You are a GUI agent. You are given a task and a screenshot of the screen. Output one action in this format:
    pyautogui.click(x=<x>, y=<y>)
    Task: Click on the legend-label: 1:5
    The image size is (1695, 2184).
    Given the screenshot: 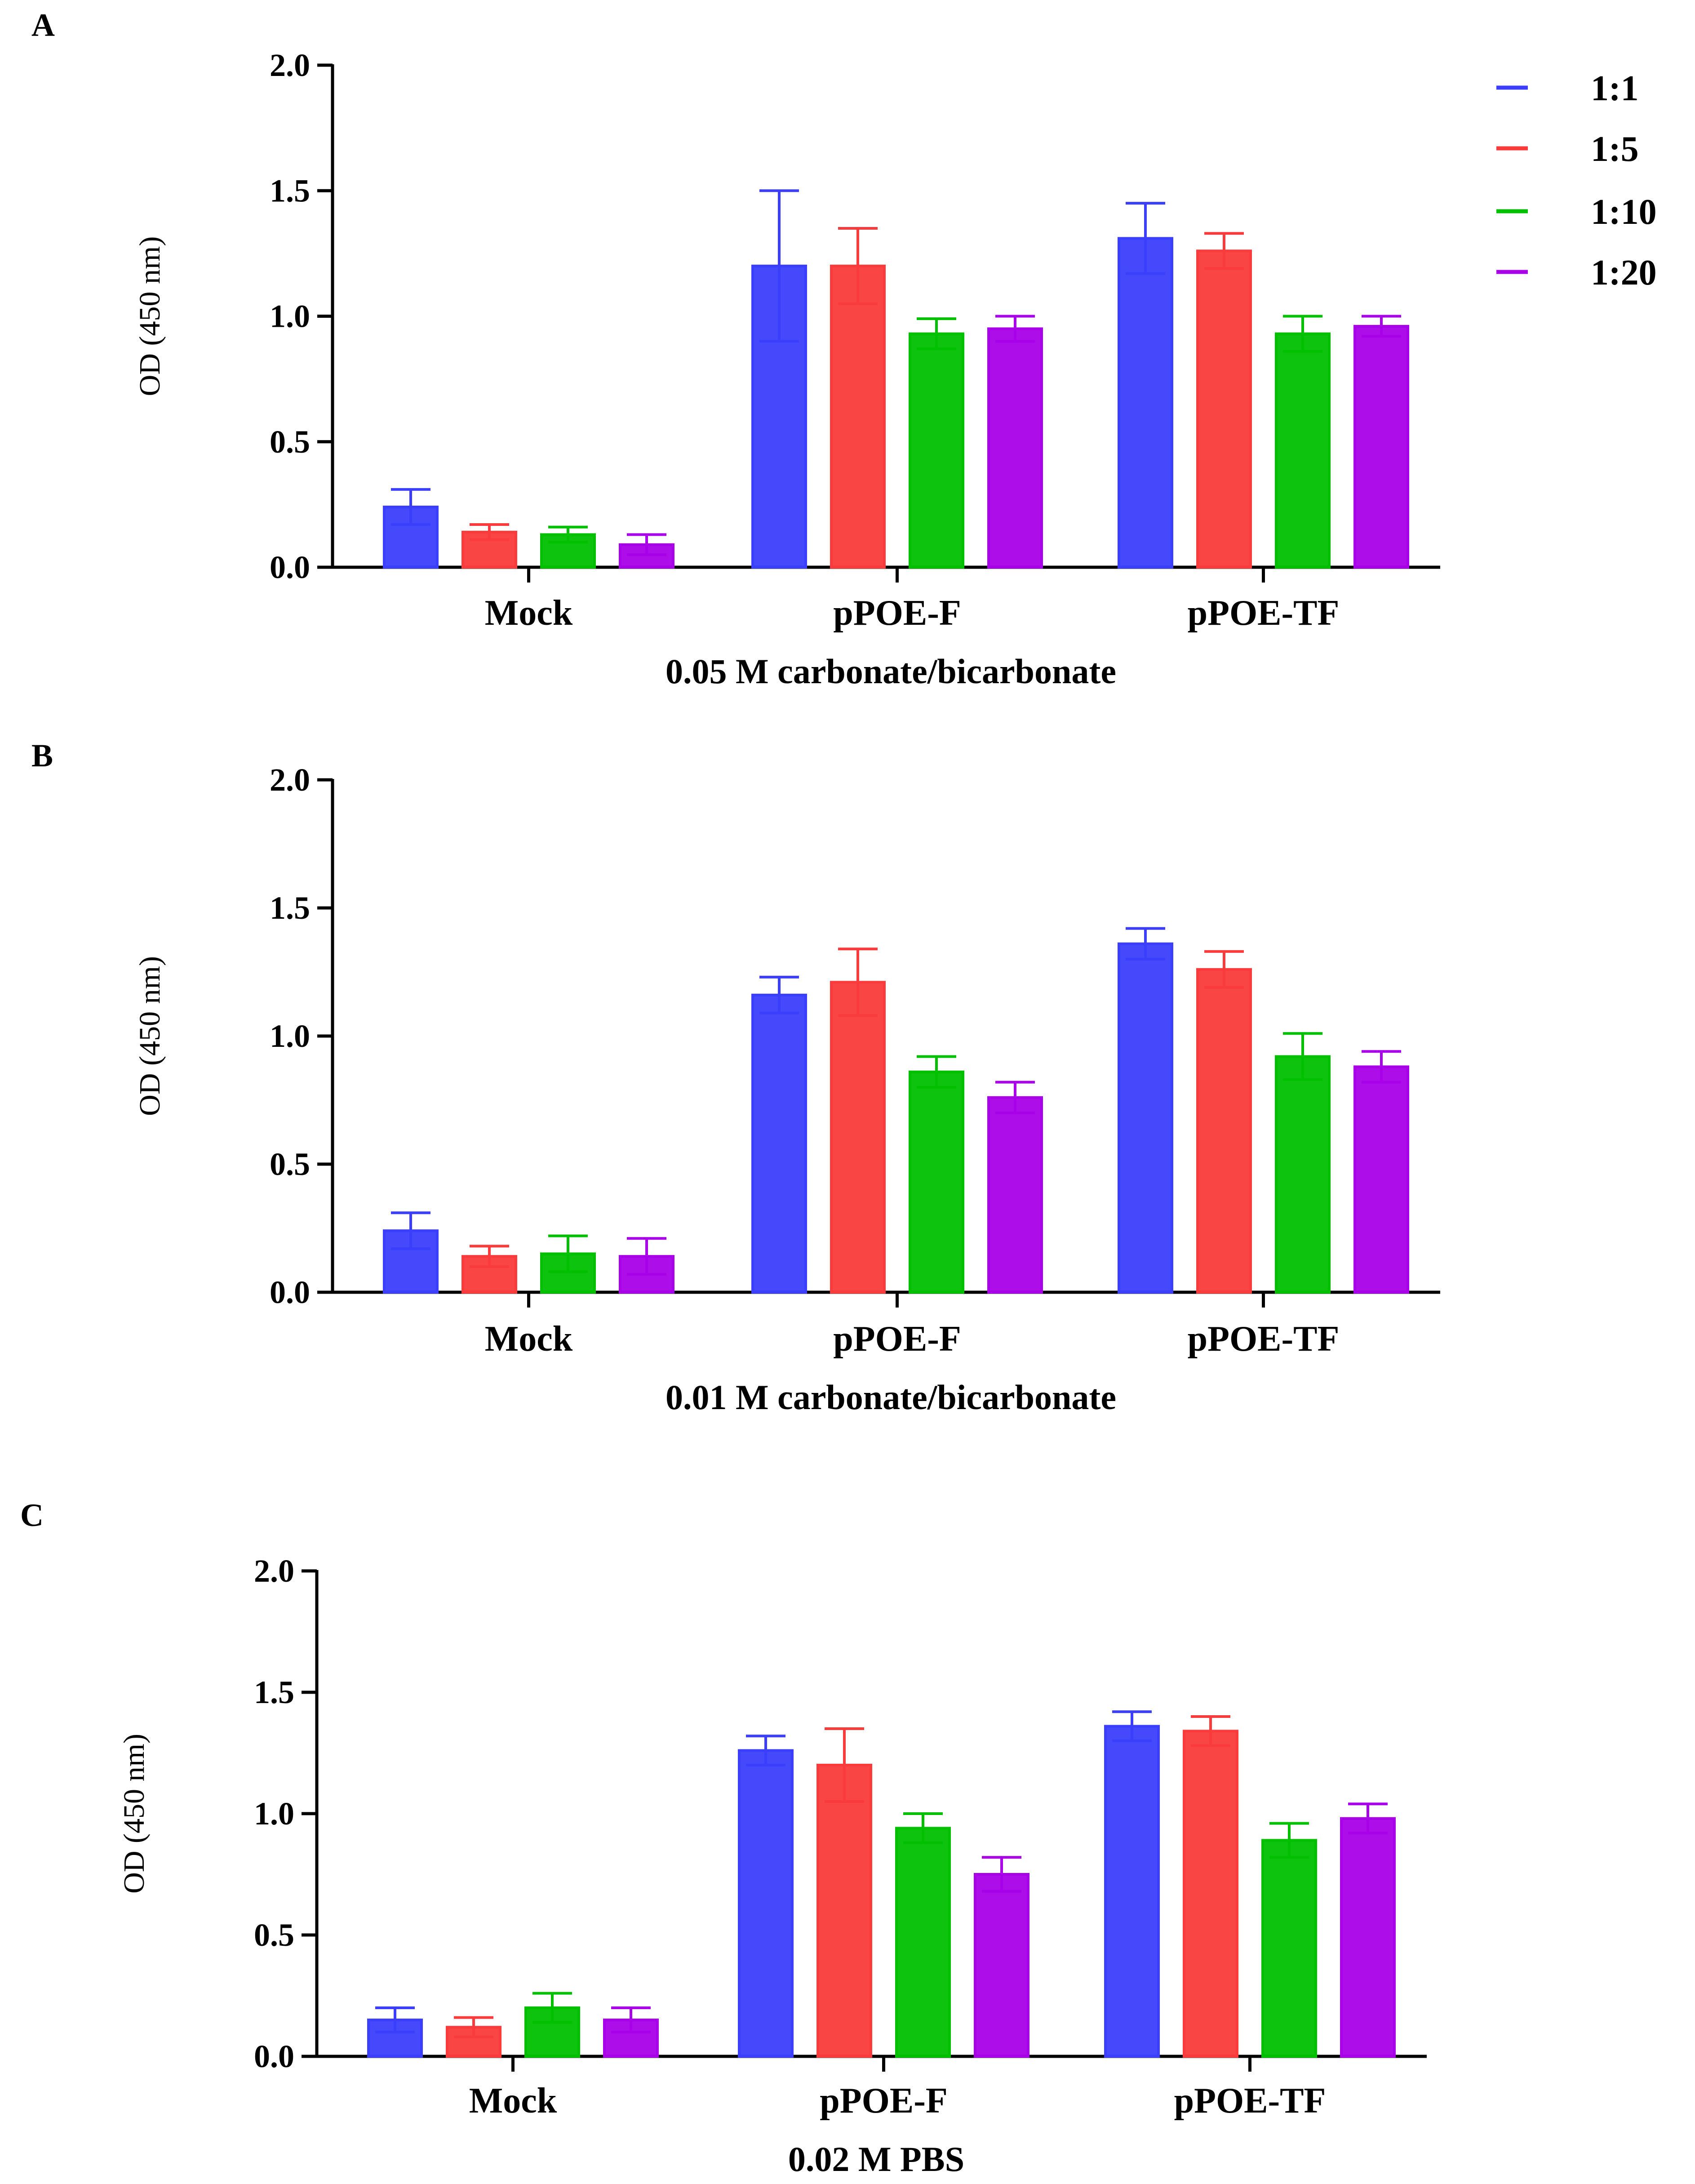 What is the action you would take?
    pyautogui.click(x=1615, y=149)
    